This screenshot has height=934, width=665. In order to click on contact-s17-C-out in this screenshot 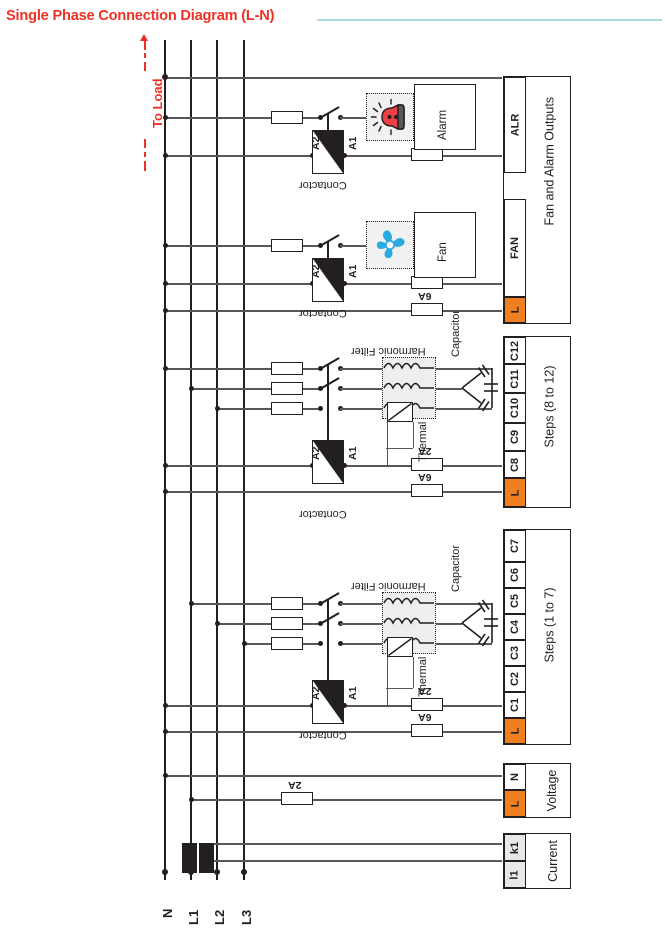, I will do `click(340, 643)`.